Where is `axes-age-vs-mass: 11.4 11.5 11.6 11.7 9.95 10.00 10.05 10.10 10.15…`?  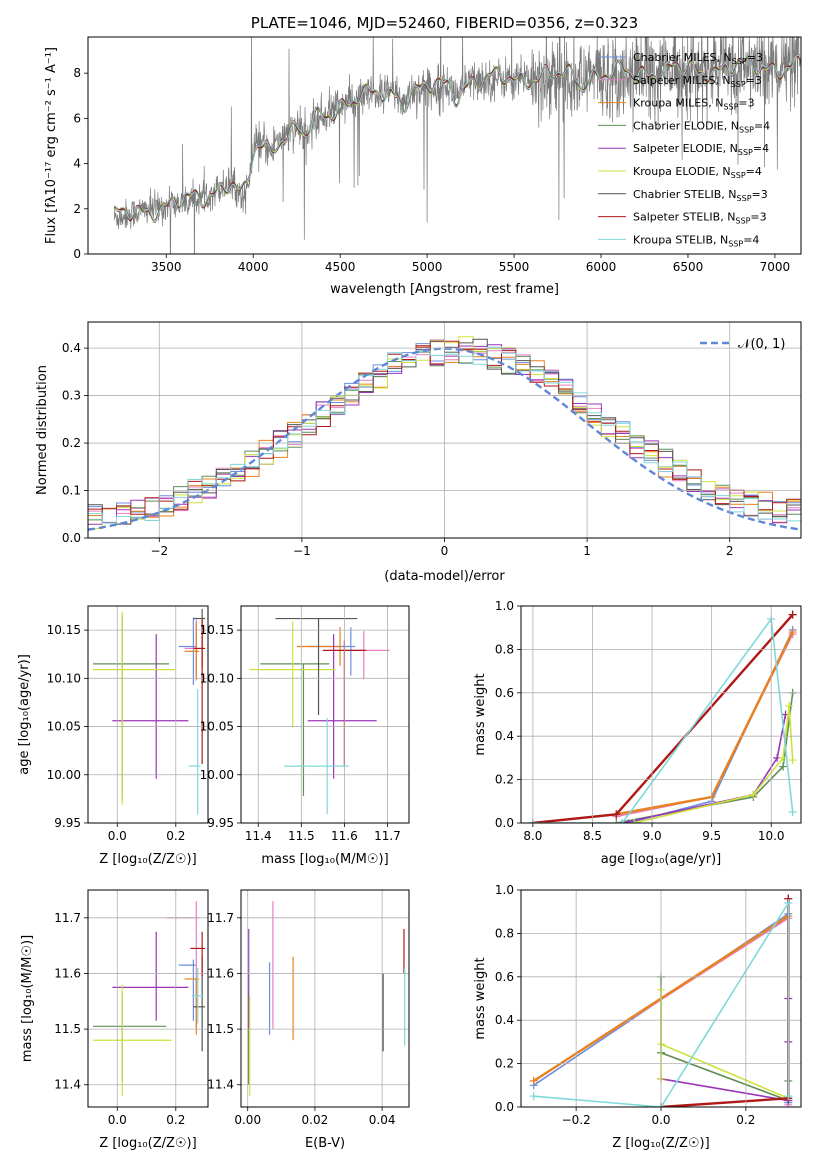 axes-age-vs-mass: 11.4 11.5 11.6 11.7 9.95 10.00 10.05 10.10 10.15… is located at coordinates (305, 736).